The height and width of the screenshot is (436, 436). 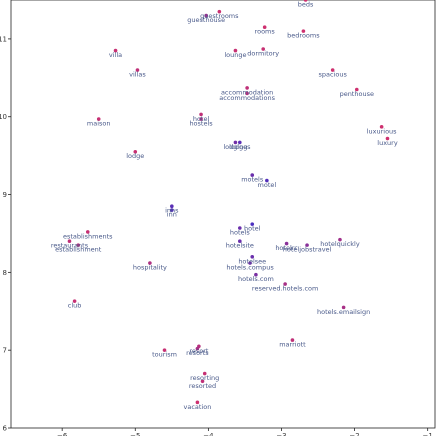 I want to click on y-tick-label: 11, so click(x=3, y=39).